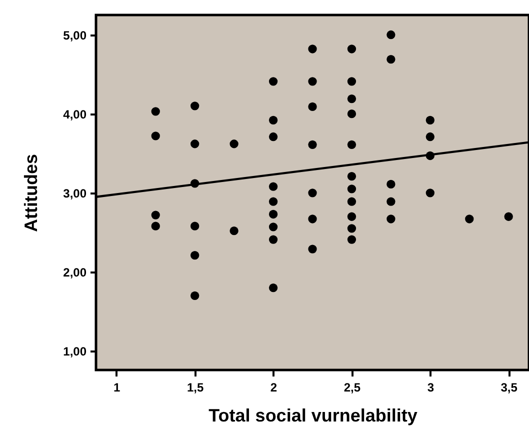 The height and width of the screenshot is (437, 529). I want to click on x-tick-label: 3, so click(430, 387).